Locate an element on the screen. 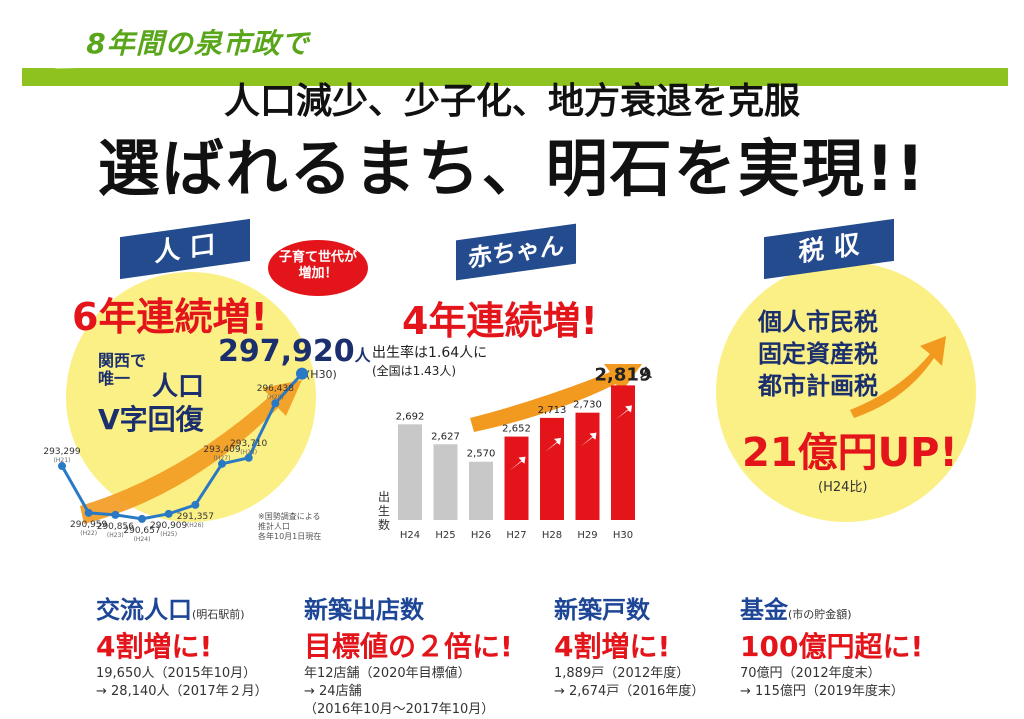 The image size is (1024, 719). kansai-line4: V字回復 is located at coordinates (151, 419).